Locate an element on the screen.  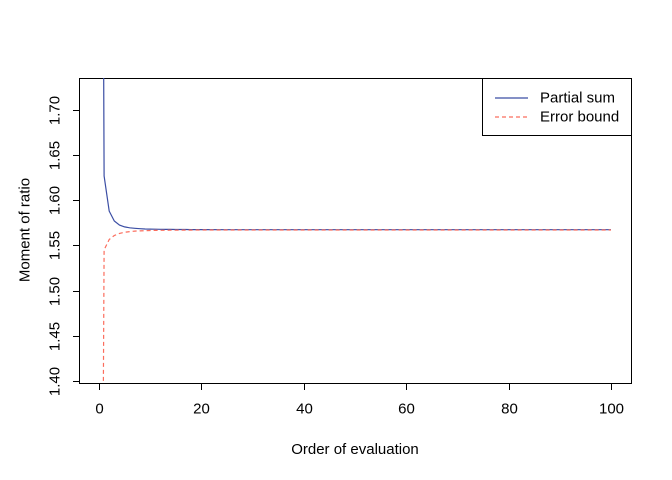
y-tick-label: 1.40 is located at coordinates (55, 381).